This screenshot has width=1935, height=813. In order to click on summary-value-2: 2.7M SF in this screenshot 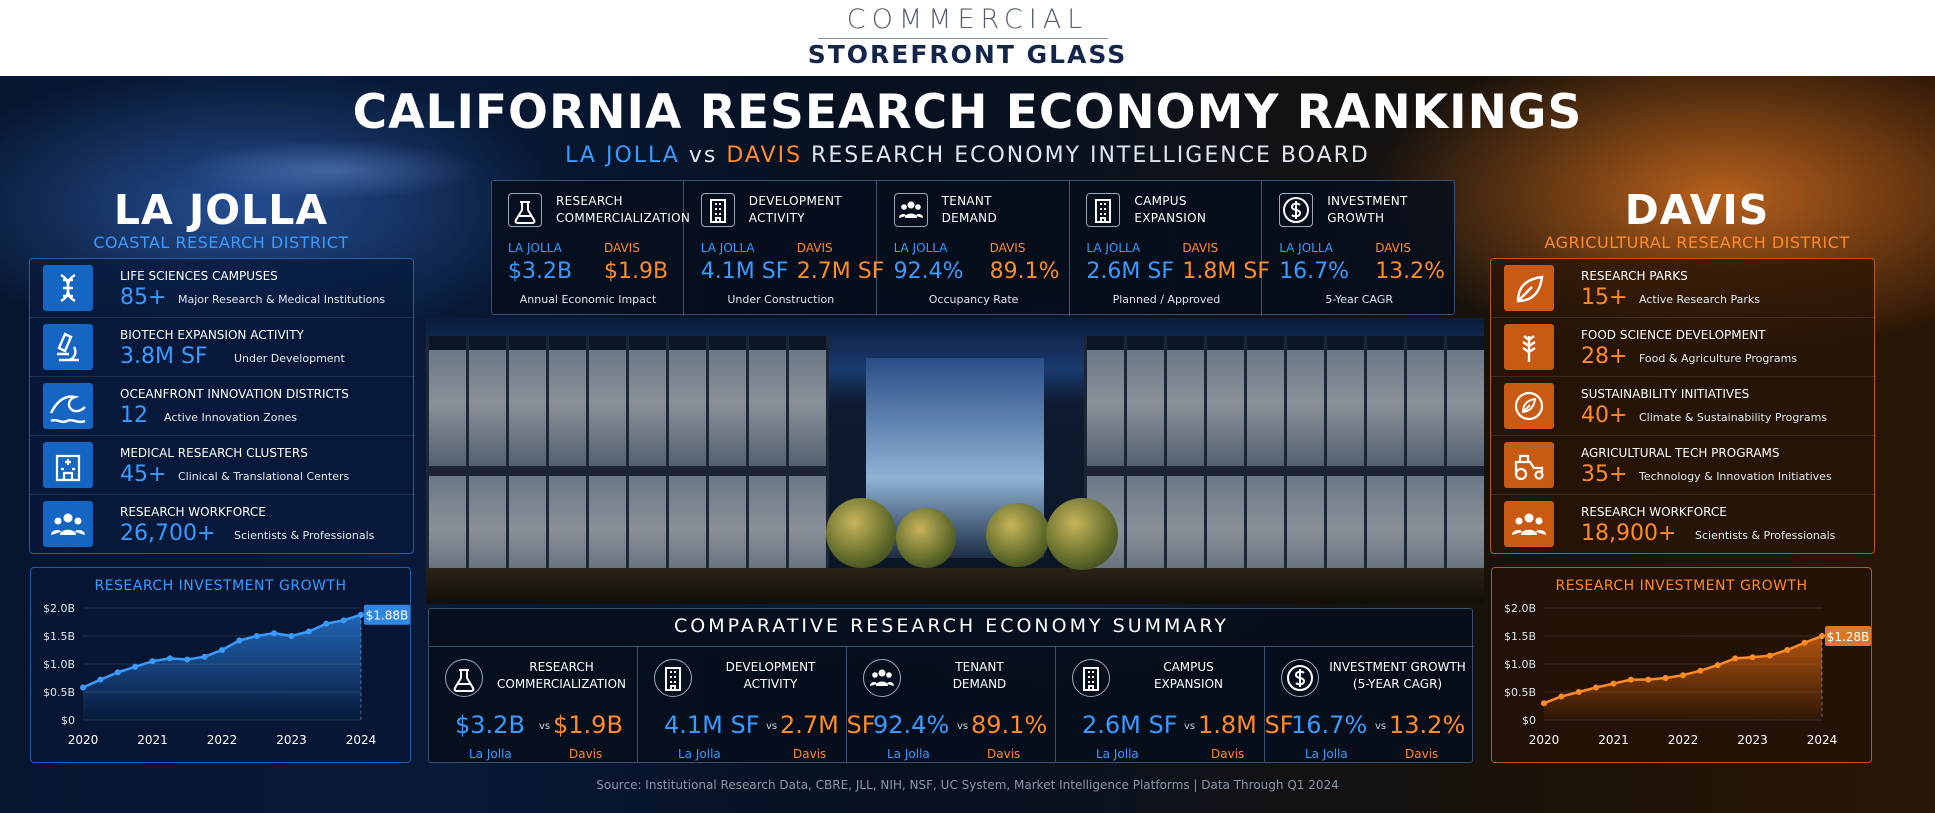, I will do `click(828, 725)`.